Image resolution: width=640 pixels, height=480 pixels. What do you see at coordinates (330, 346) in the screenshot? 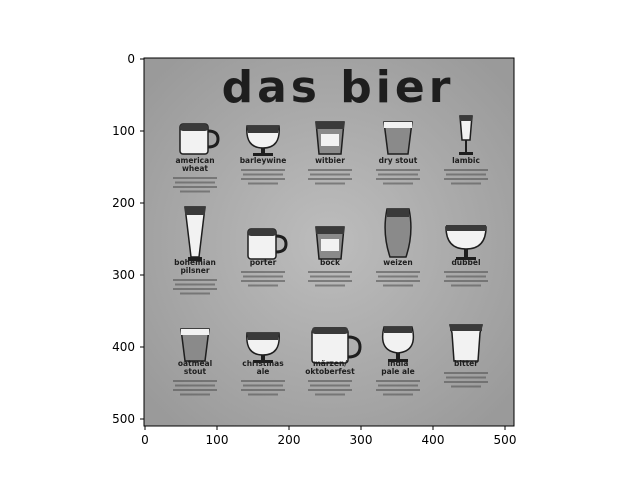
I see `glass-body` at bounding box center [330, 346].